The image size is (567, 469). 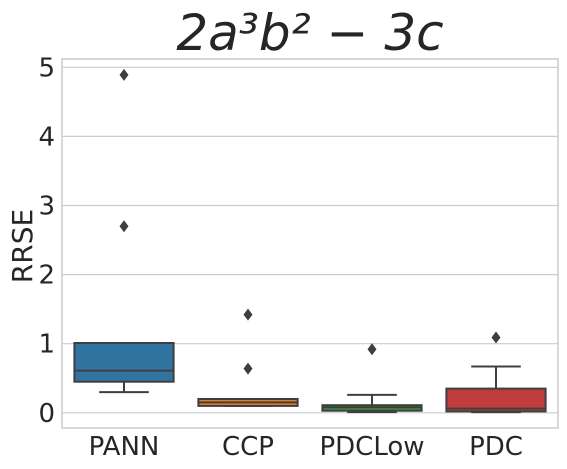 What do you see at coordinates (124, 447) in the screenshot?
I see `x-tick-label: PANN` at bounding box center [124, 447].